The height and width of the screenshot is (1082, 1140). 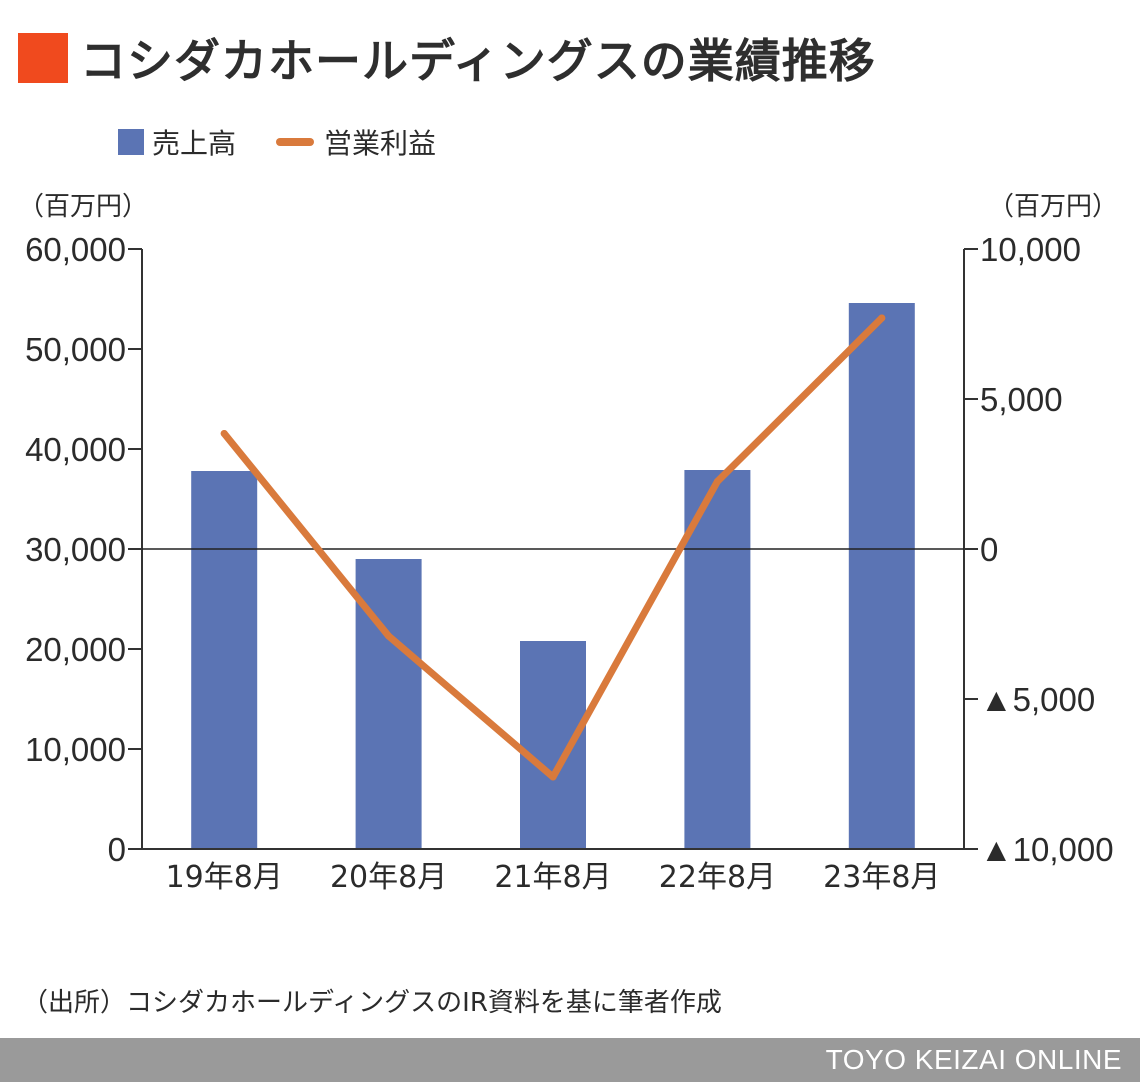 What do you see at coordinates (131, 142) in the screenshot?
I see `legend-bar-swatch` at bounding box center [131, 142].